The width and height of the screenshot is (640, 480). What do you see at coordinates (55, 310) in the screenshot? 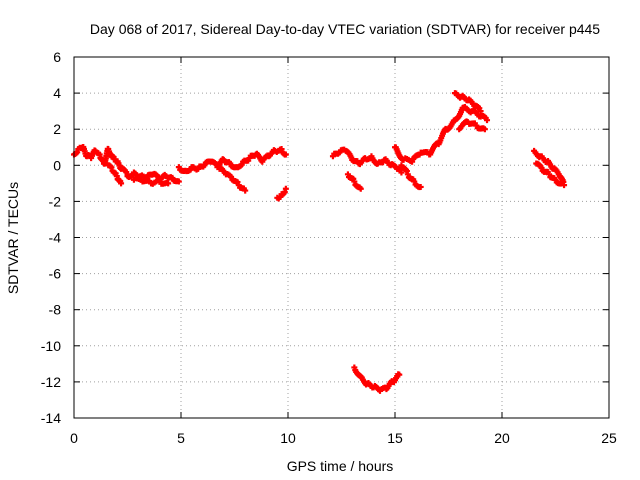
I see `y-tick-label: -8` at bounding box center [55, 310].